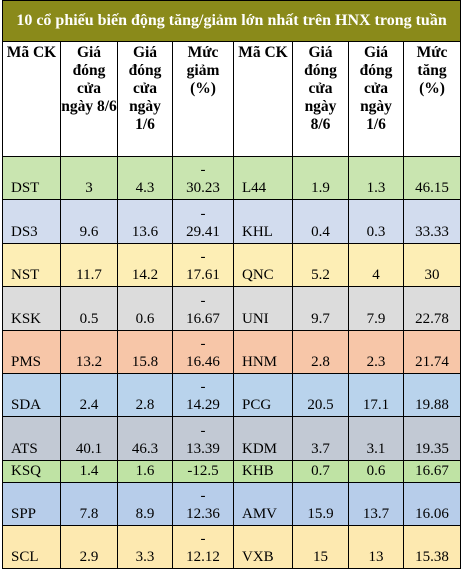  What do you see at coordinates (203, 275) in the screenshot?
I see `decline-value: 17.61` at bounding box center [203, 275].